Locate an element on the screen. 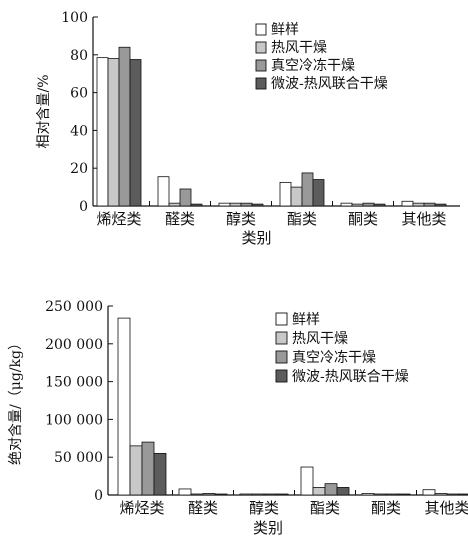 This screenshot has height=544, width=468. y-tick-label: 20 is located at coordinates (79, 169).